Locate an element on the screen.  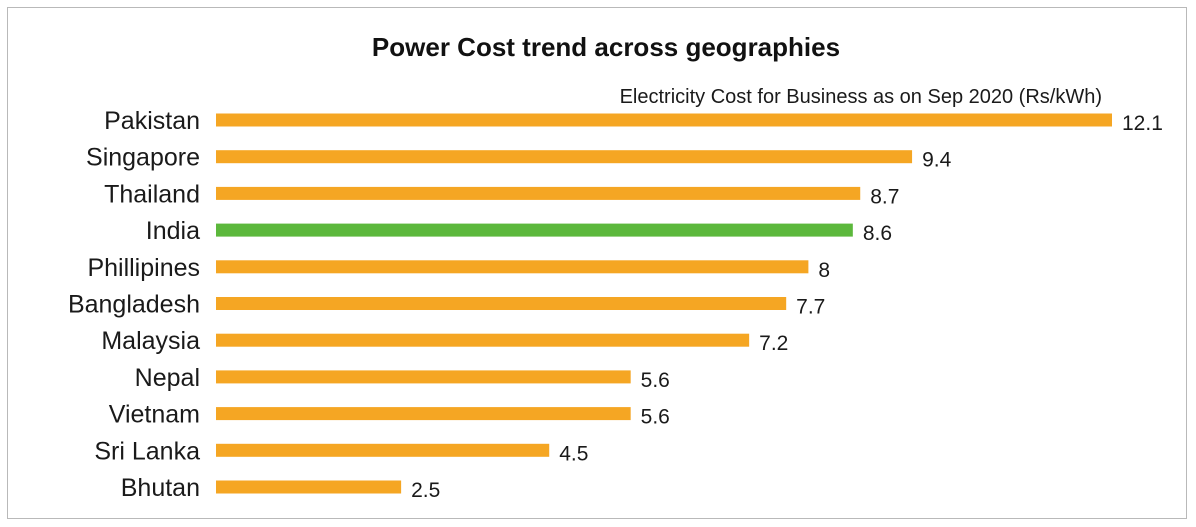
category-label-malaysia: Malaysia is located at coordinates (150, 341).